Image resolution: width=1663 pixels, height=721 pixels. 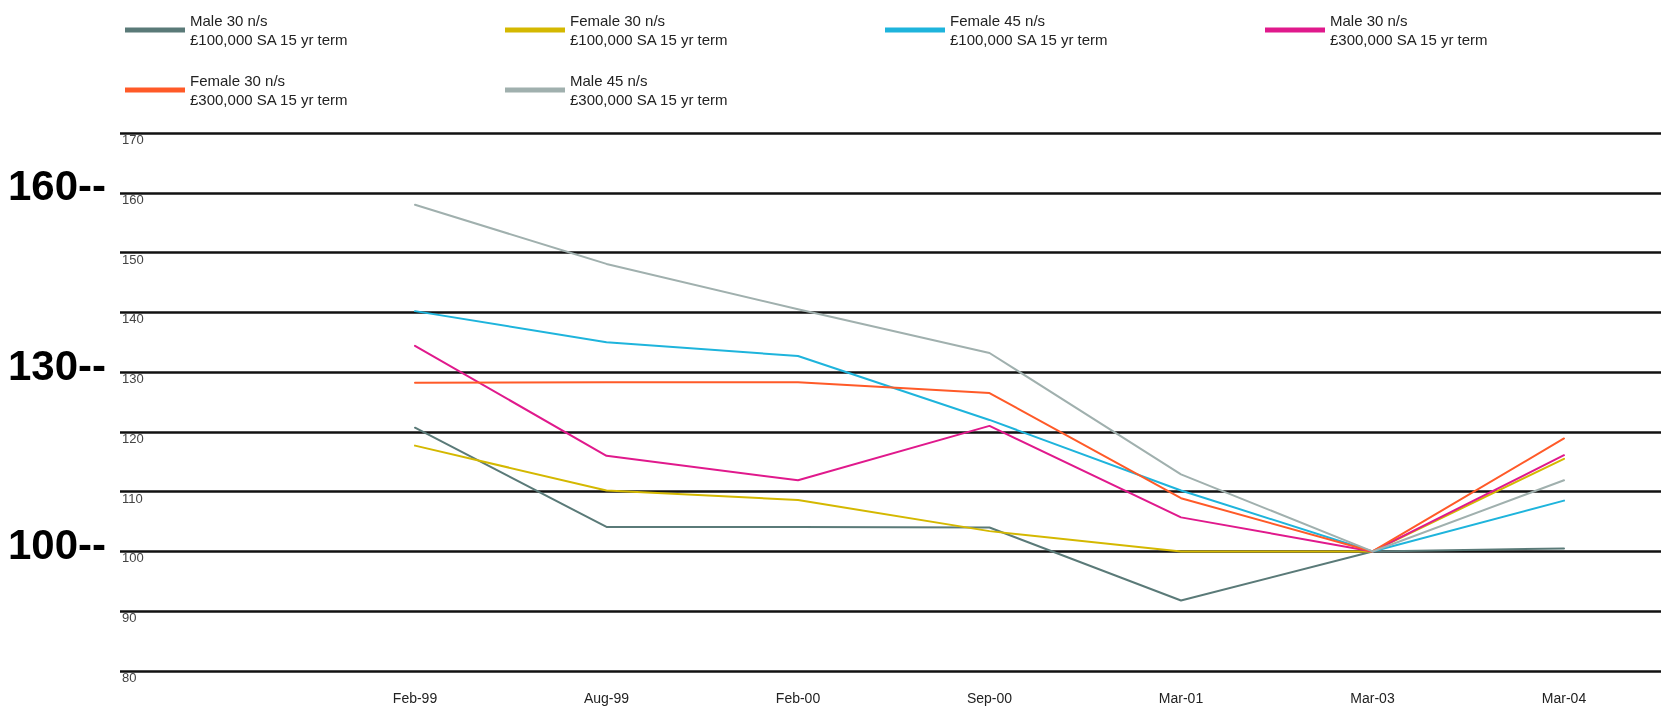 I want to click on legend-label: Female 30 n/s £300,000 SA 15 yr term, so click(x=269, y=90).